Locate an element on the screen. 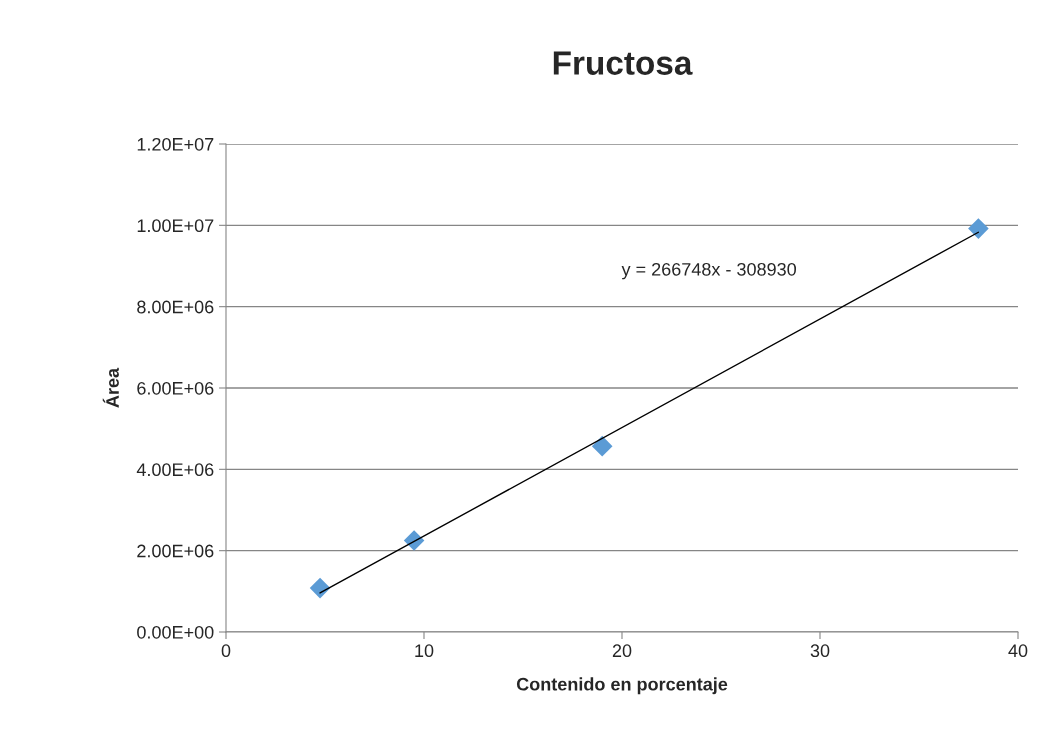  y-tick-label: 6.00E+06 is located at coordinates (175, 388).